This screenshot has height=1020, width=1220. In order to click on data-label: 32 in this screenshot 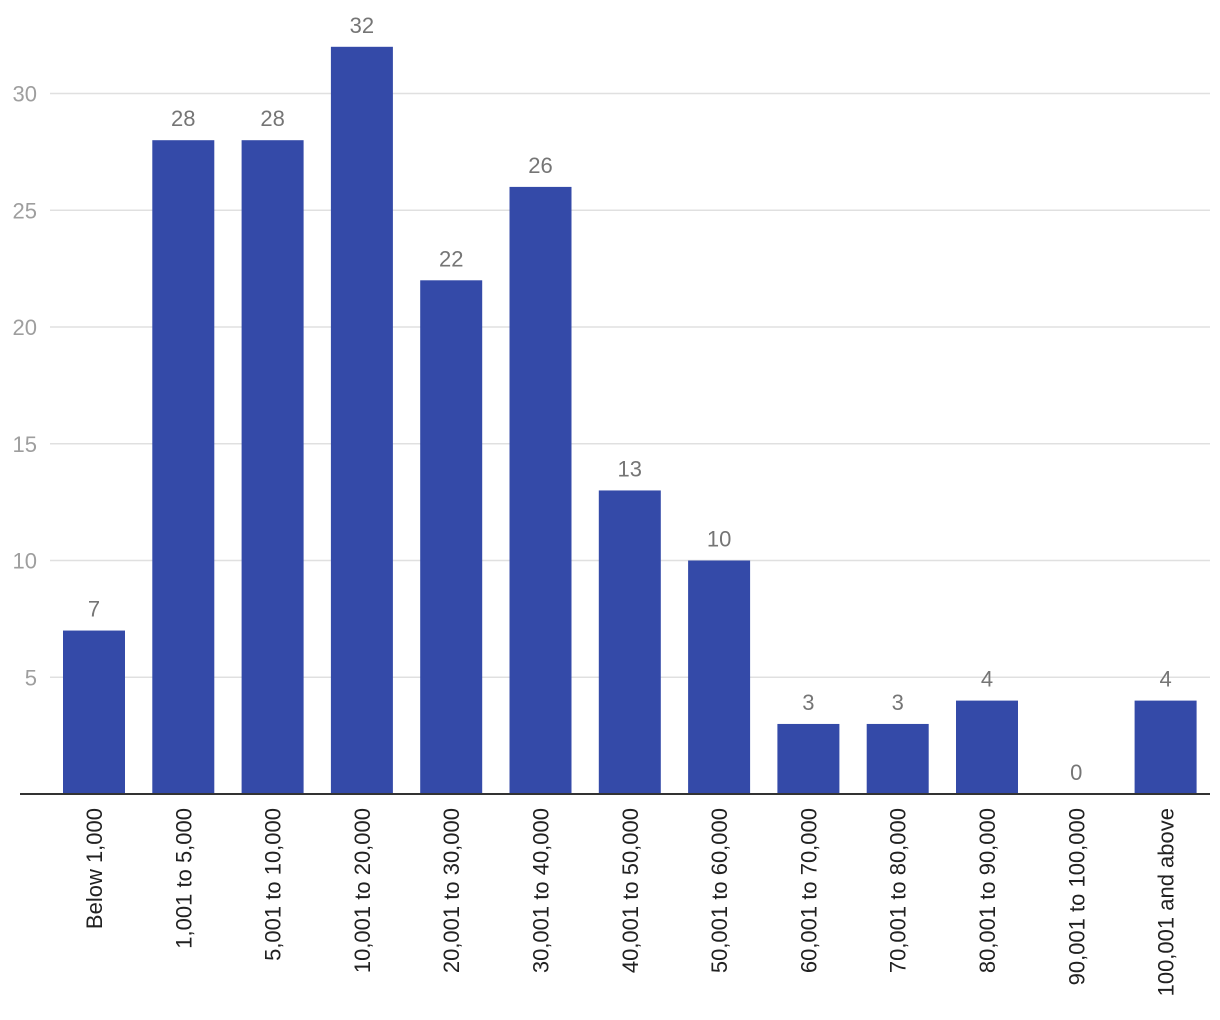, I will do `click(362, 25)`.